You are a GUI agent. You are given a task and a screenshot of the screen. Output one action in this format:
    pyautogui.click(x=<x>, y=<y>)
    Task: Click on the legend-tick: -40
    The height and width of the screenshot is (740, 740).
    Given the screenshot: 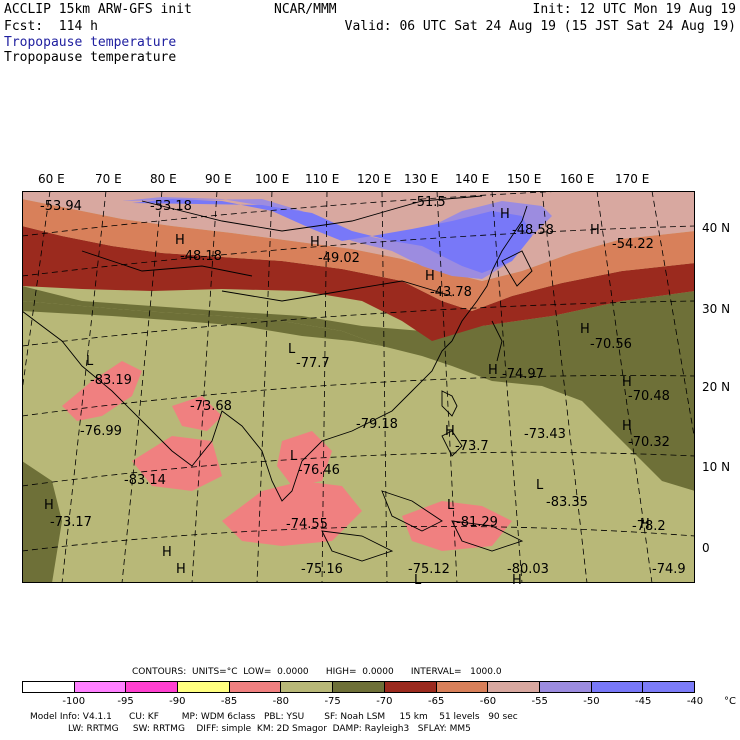 What is the action you would take?
    pyautogui.click(x=695, y=701)
    